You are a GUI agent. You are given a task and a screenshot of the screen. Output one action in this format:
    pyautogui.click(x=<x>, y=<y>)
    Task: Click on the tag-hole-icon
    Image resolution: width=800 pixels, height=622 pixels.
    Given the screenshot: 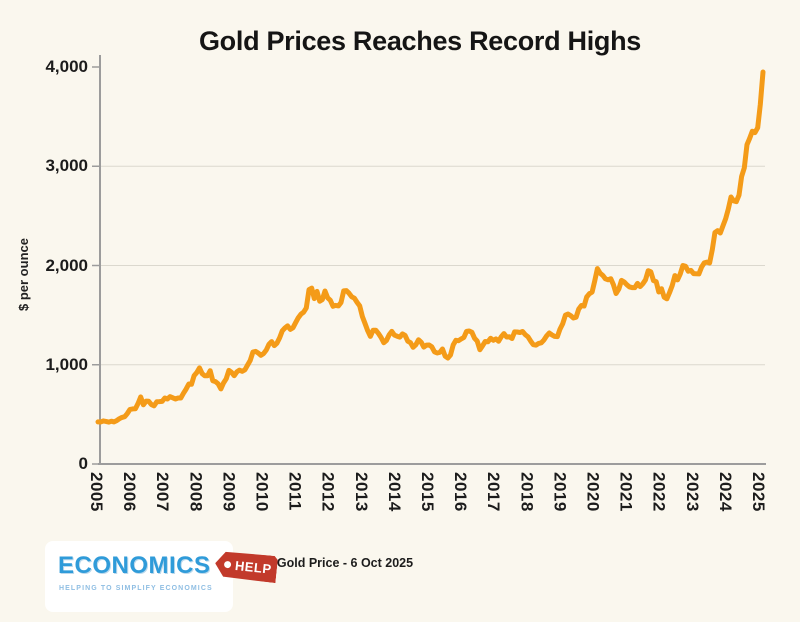 What is the action you would take?
    pyautogui.click(x=227, y=564)
    